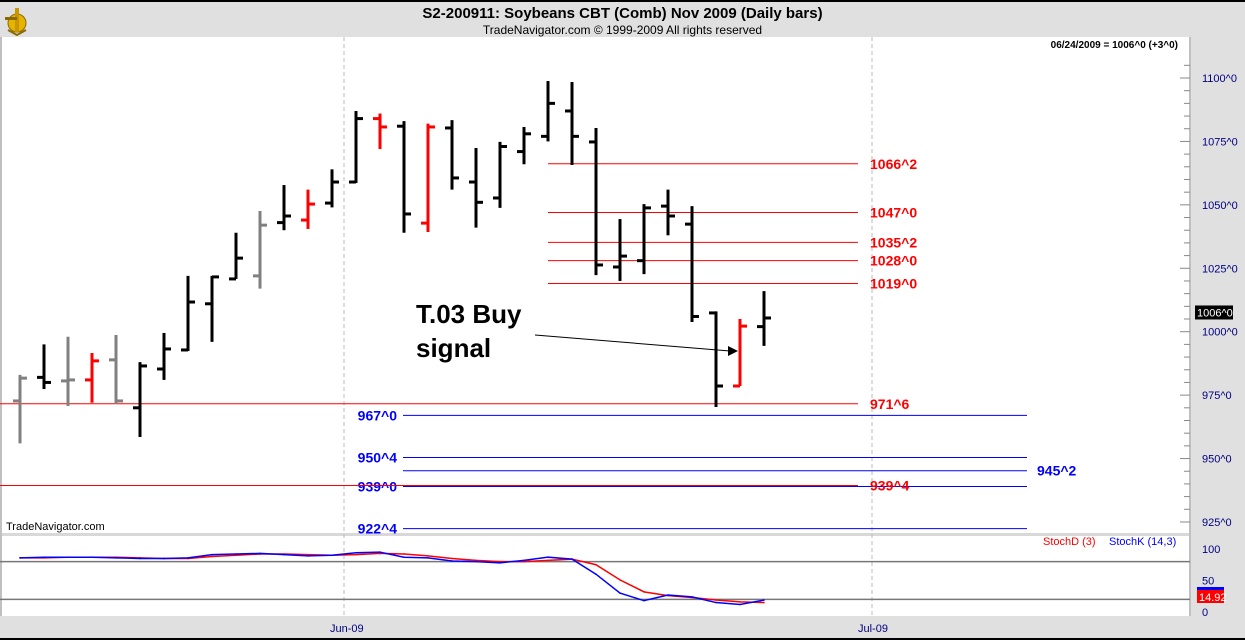  What do you see at coordinates (1057, 471) in the screenshot?
I see `level-label: 945^2` at bounding box center [1057, 471].